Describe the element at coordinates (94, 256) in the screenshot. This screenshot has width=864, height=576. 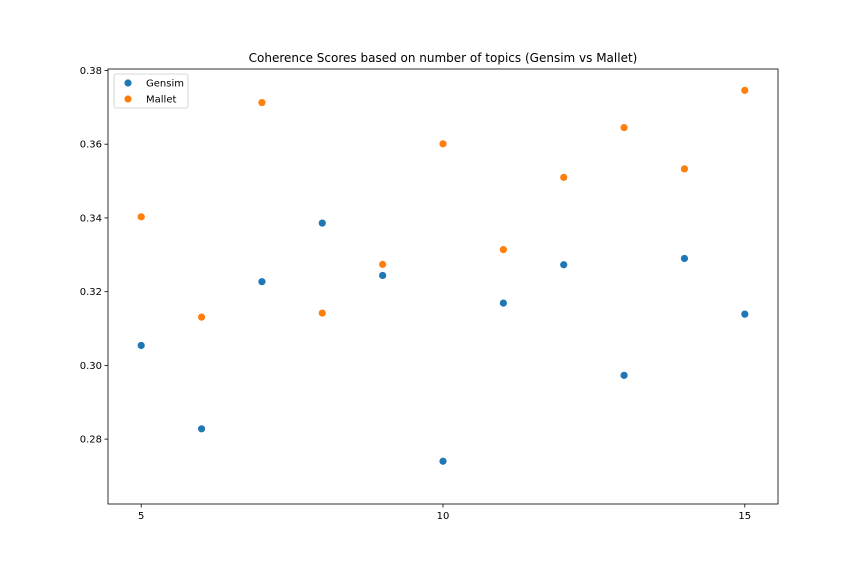
I see `y-axis-ticks: 0.28 0.30 0.32 0.34 0.36 0.38` at that location.